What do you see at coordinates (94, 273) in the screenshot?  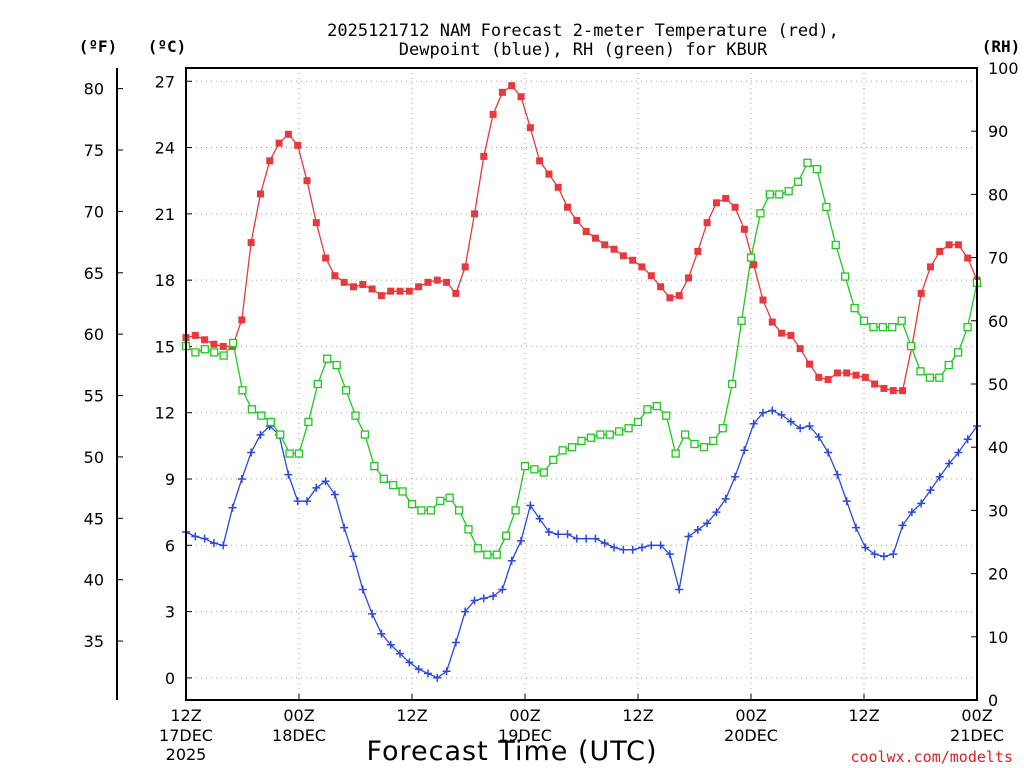 I see `fahrenheit-tick-label: 65` at bounding box center [94, 273].